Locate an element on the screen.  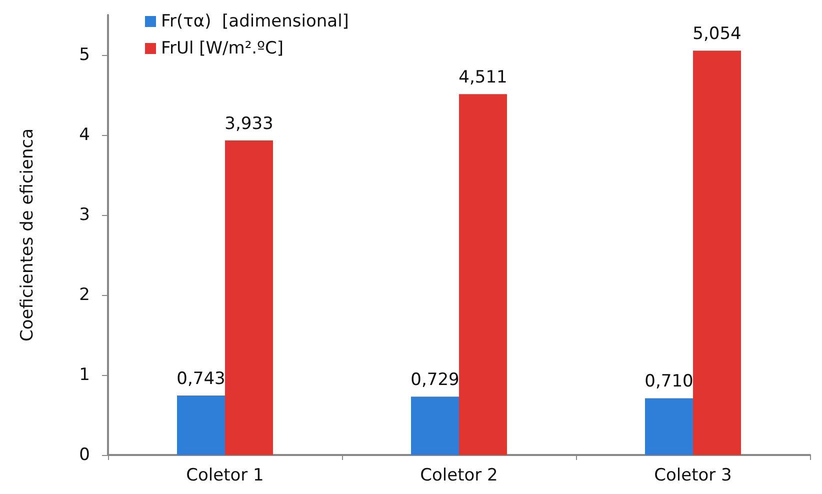
data-label: 0,729 is located at coordinates (435, 380).